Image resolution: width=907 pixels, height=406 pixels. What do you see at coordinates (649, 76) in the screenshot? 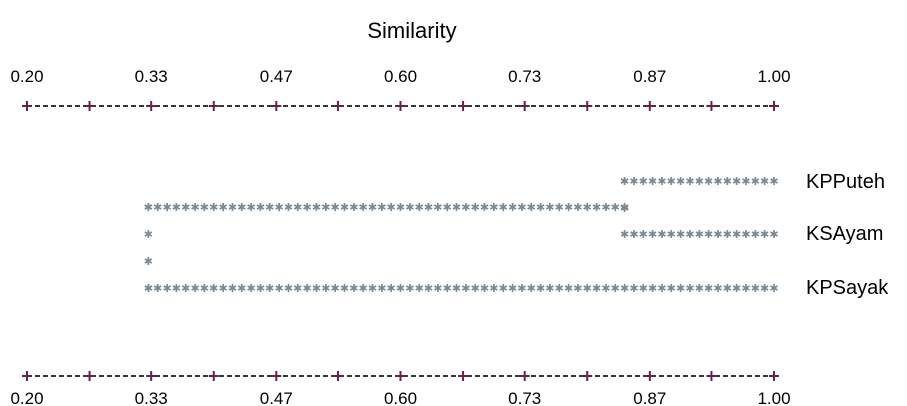
I see `top-tick-label: 0.87` at bounding box center [649, 76].